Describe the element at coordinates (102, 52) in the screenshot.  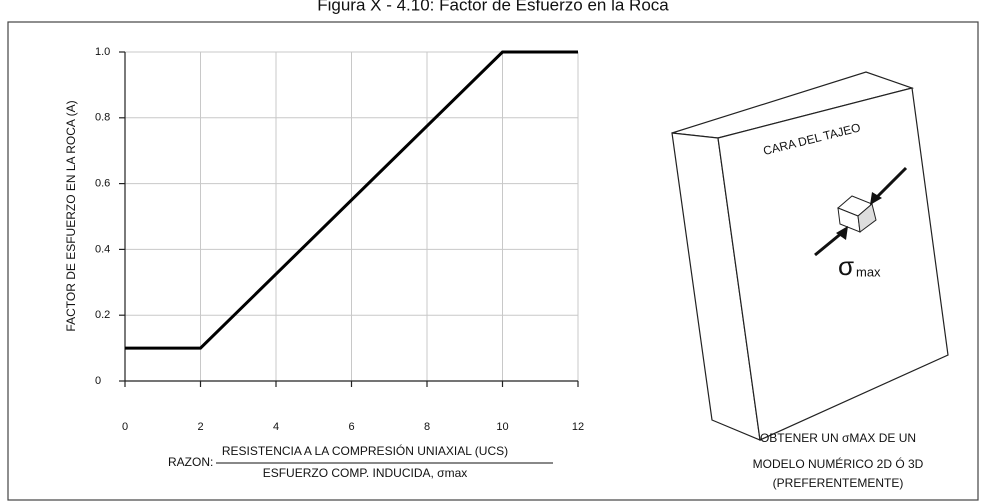
I see `y-tick-label: 1.0` at that location.